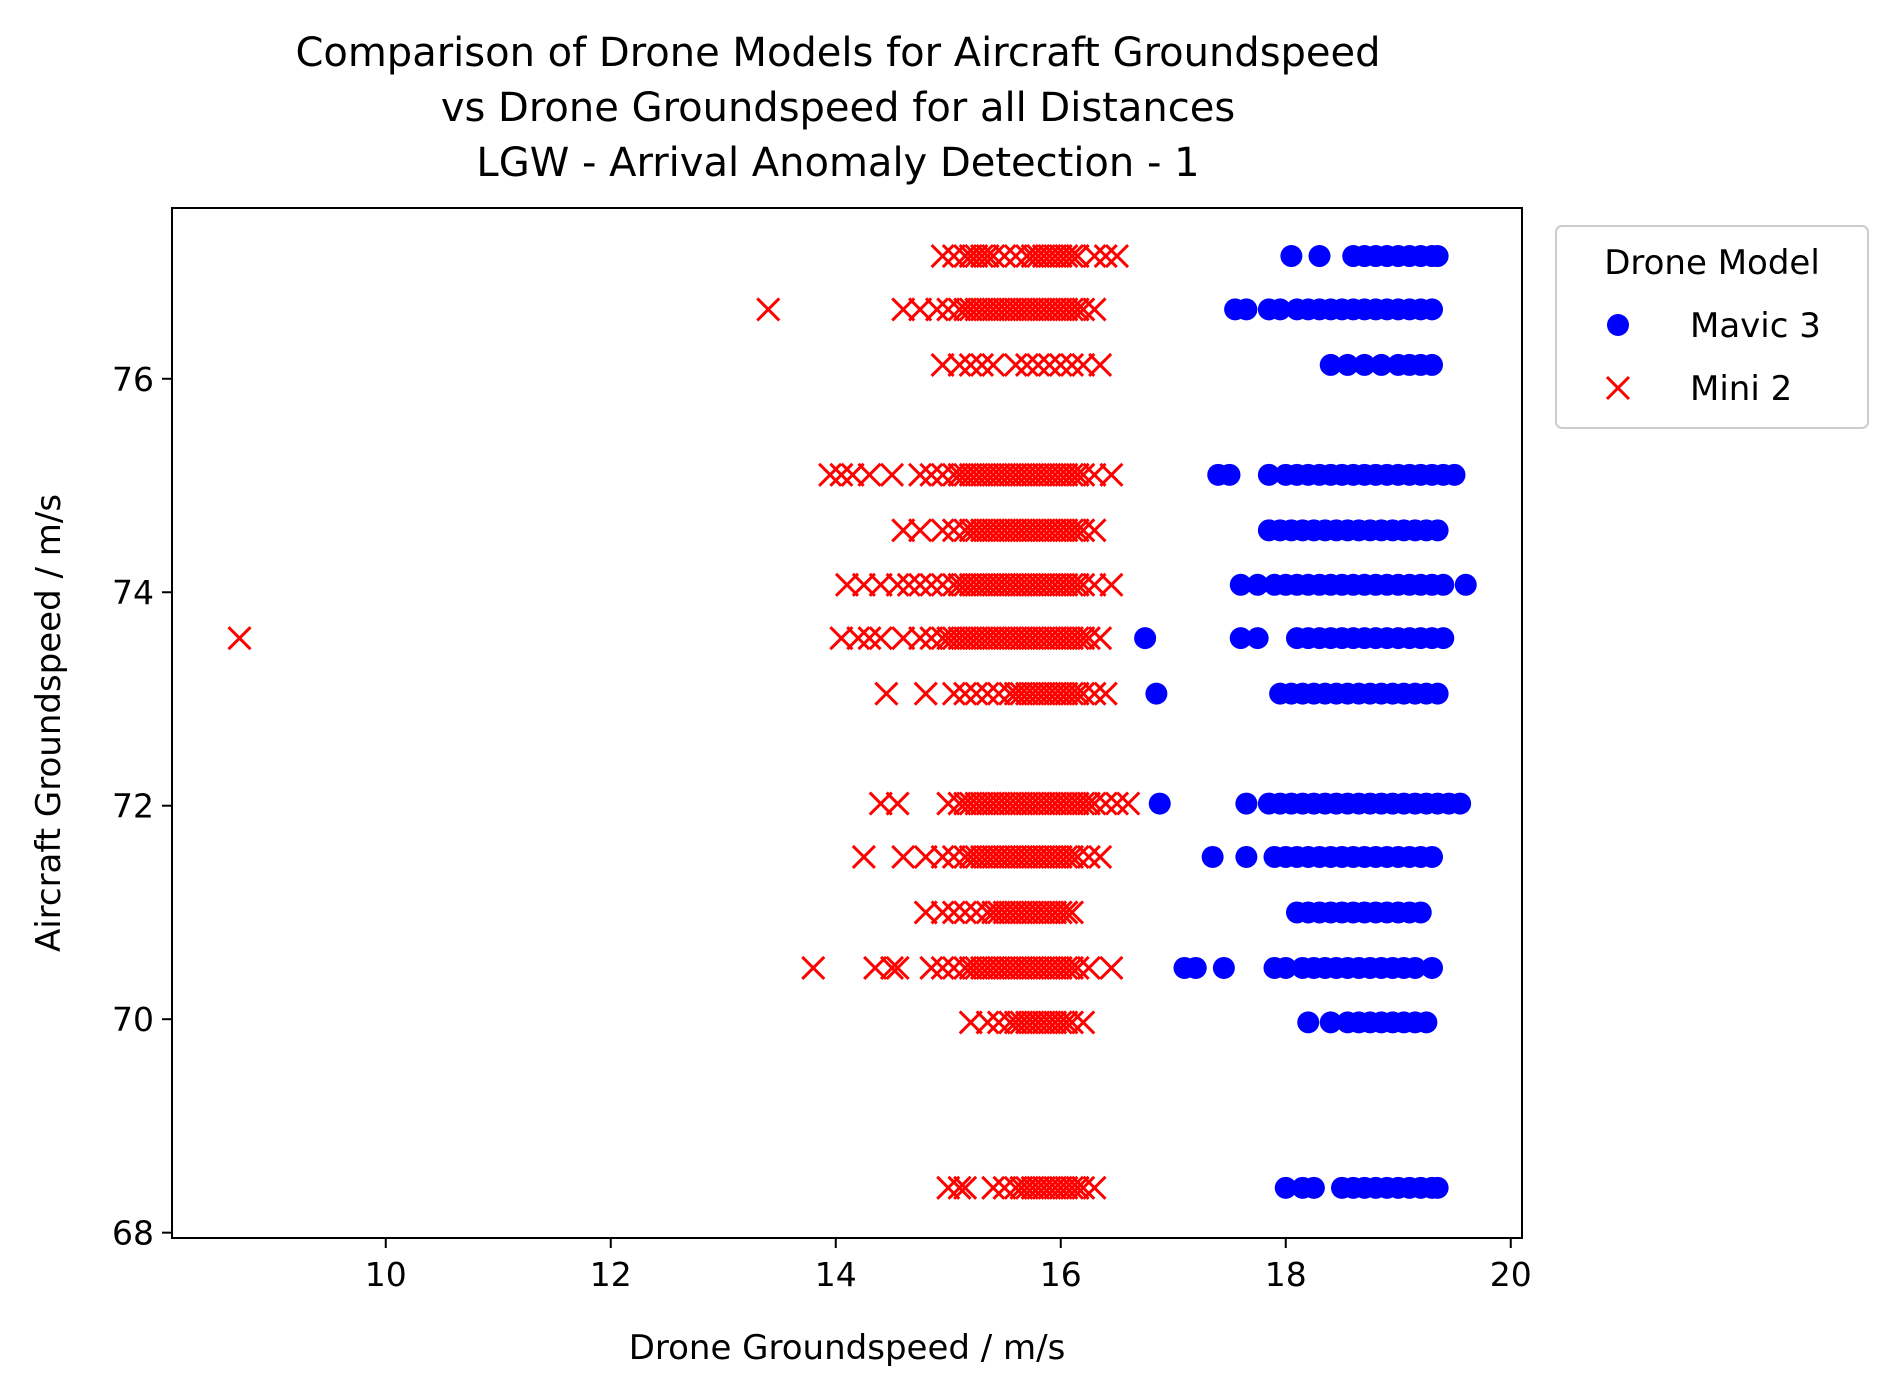 This screenshot has height=1392, width=1888. I want to click on mavic-3-series, so click(1305, 722).